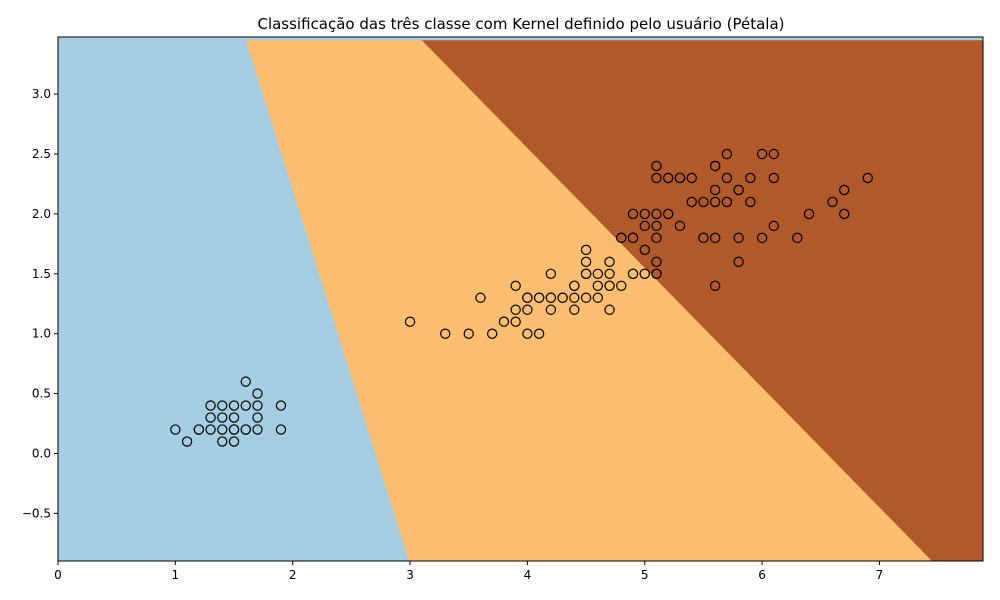 The image size is (1000, 600). I want to click on x-tick-label: 7, so click(880, 575).